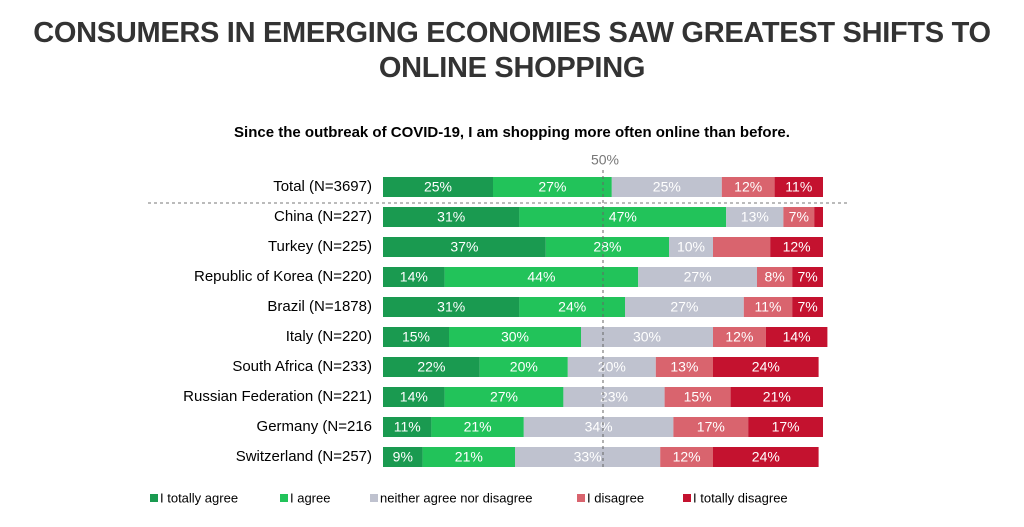  I want to click on value-label: 37%, so click(464, 247).